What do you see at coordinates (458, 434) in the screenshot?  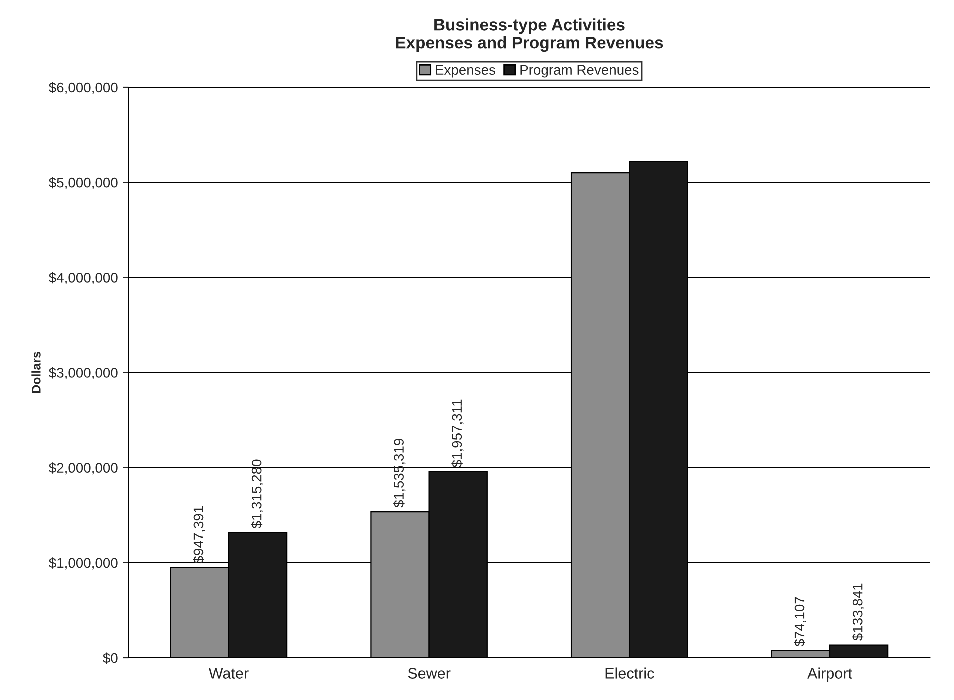 I see `data-label: $1,957,311` at bounding box center [458, 434].